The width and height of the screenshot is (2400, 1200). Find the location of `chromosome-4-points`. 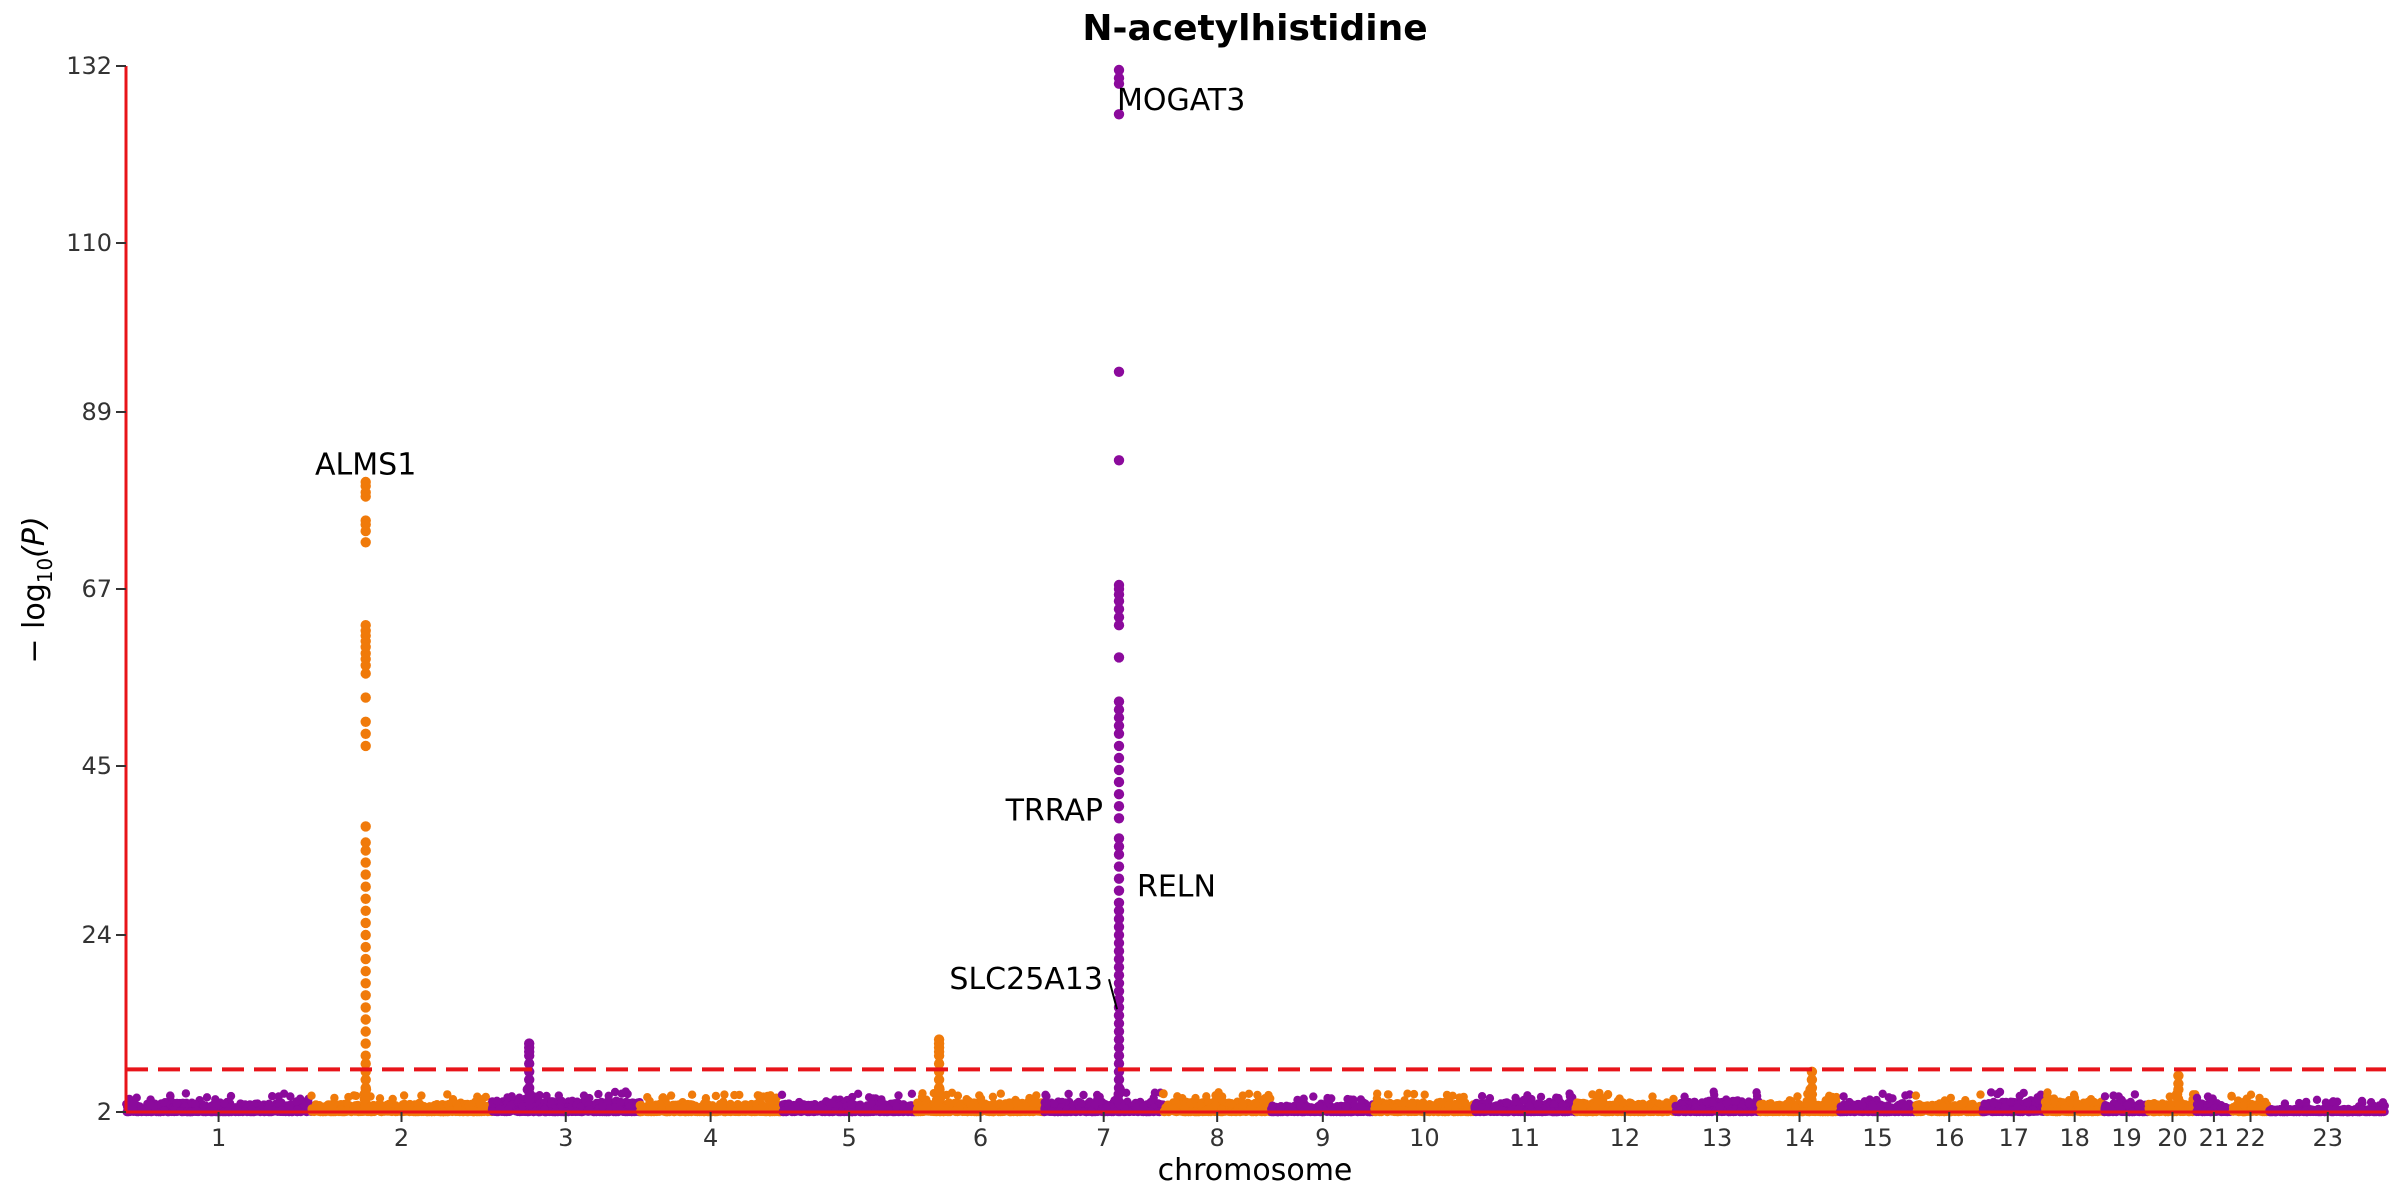

chromosome-4-points is located at coordinates (710, 1103).